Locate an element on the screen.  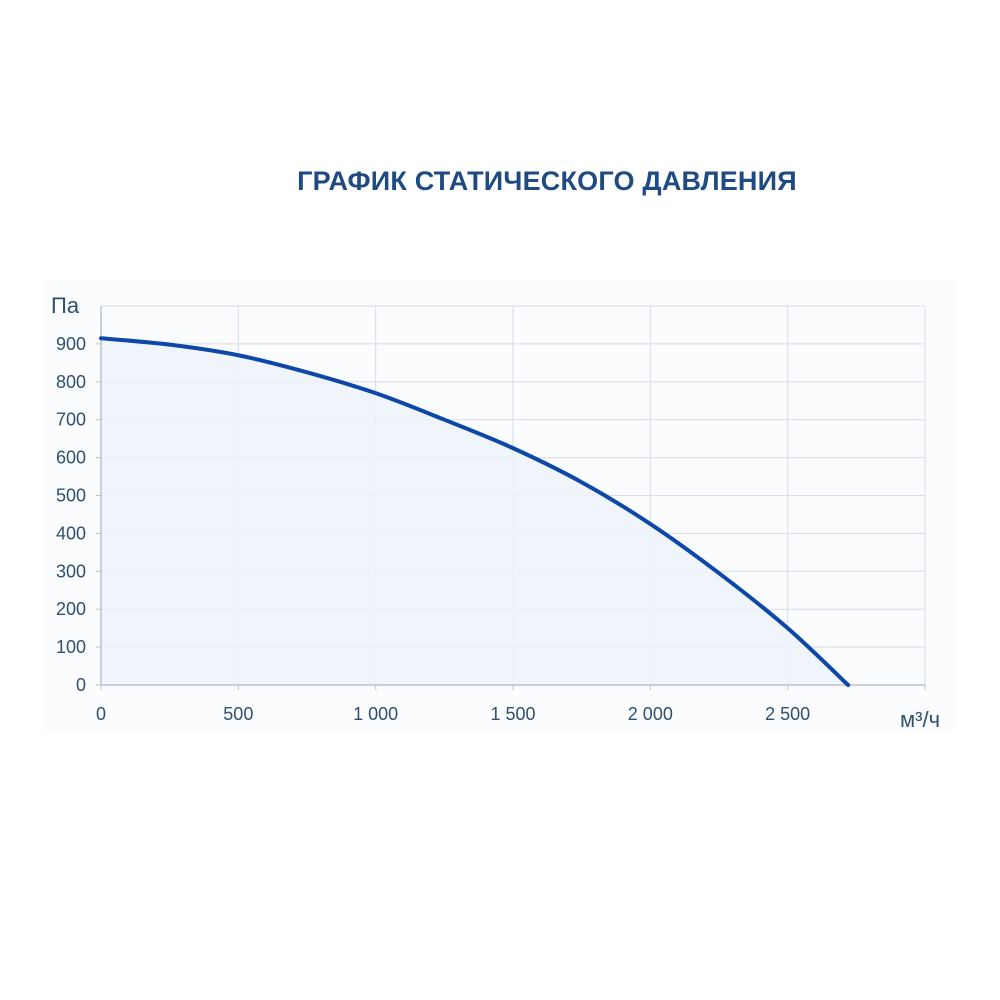
x-tick-label: 1 500 is located at coordinates (512, 714).